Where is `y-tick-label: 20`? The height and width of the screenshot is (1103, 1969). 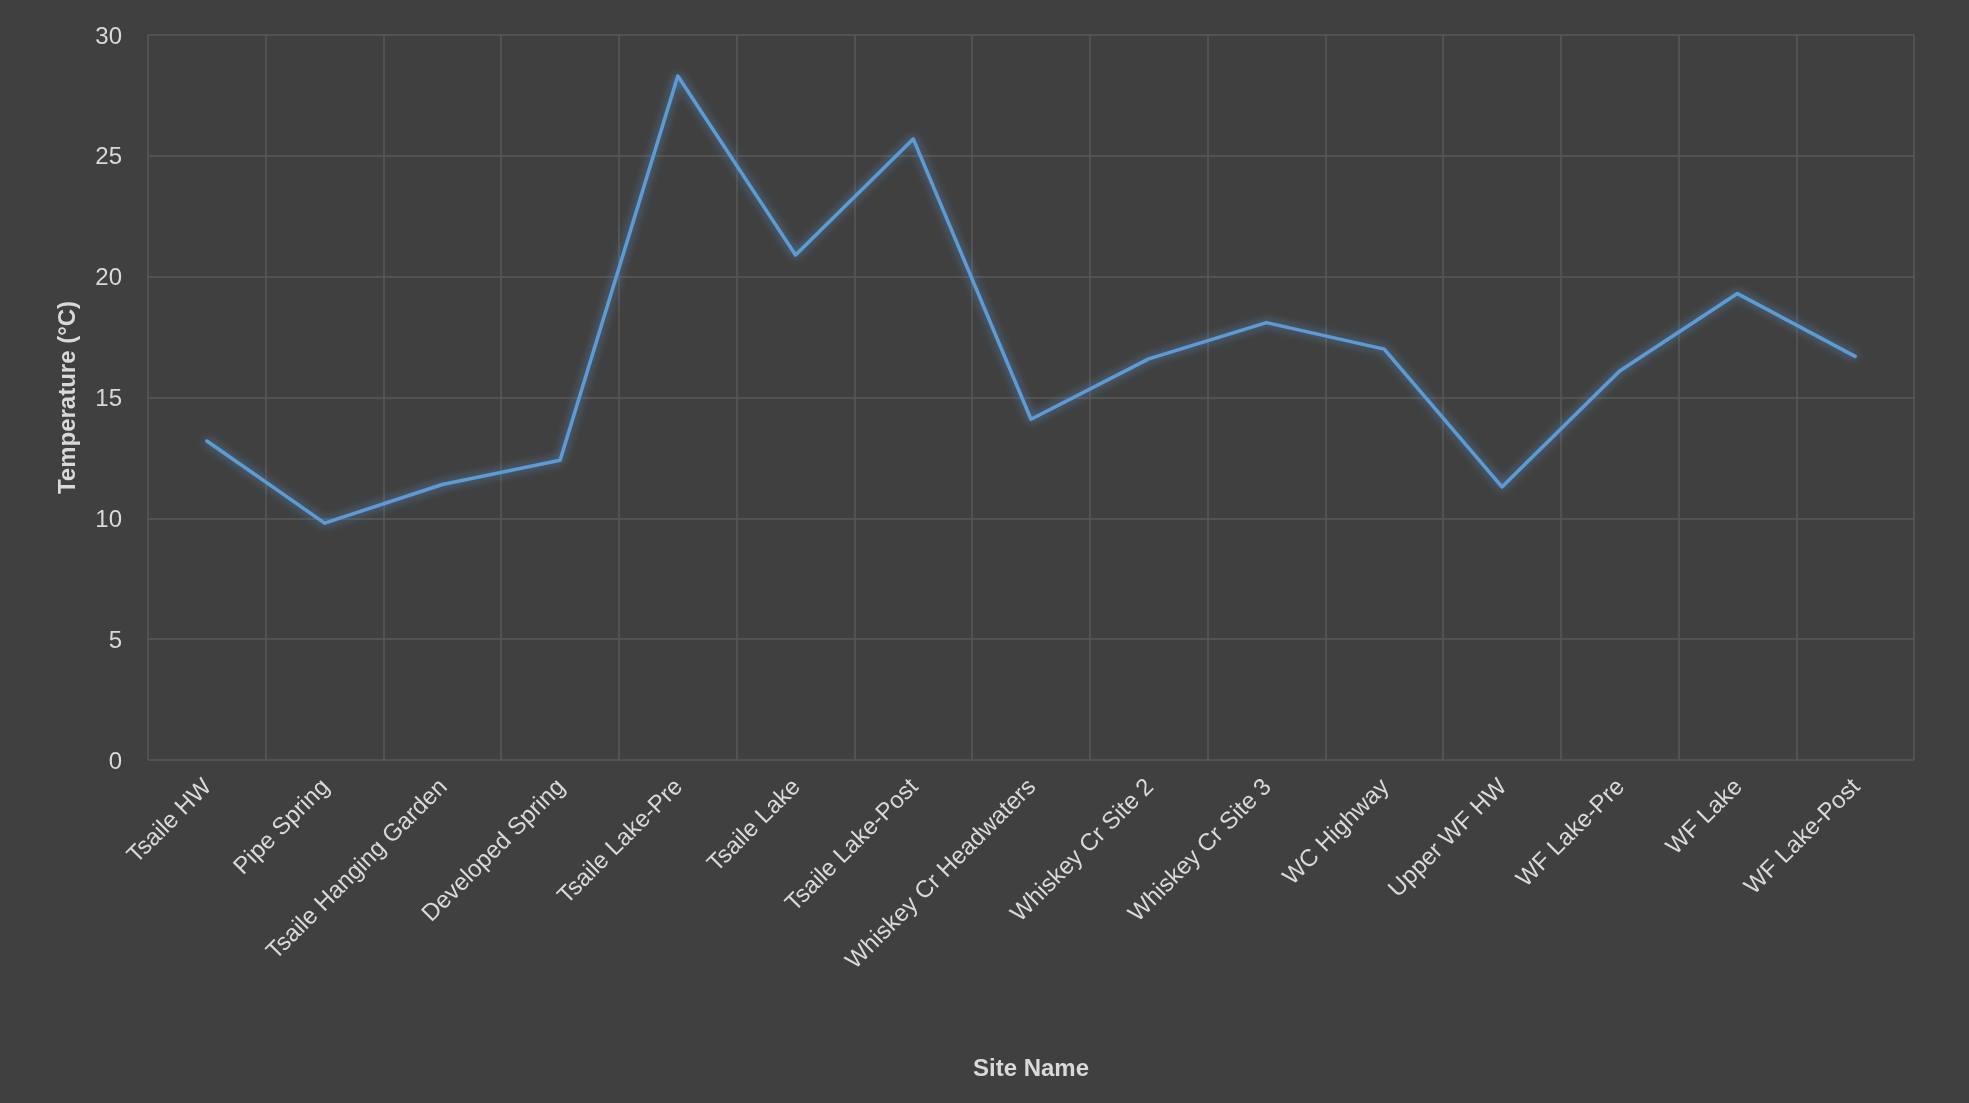
y-tick-label: 20 is located at coordinates (108, 277).